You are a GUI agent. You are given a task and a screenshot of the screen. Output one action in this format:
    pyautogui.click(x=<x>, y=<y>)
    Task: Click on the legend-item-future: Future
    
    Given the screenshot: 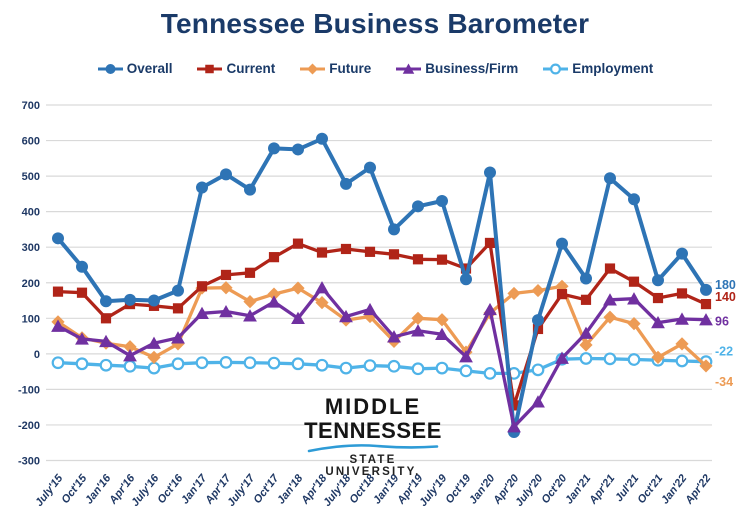 What is the action you would take?
    pyautogui.click(x=335, y=68)
    